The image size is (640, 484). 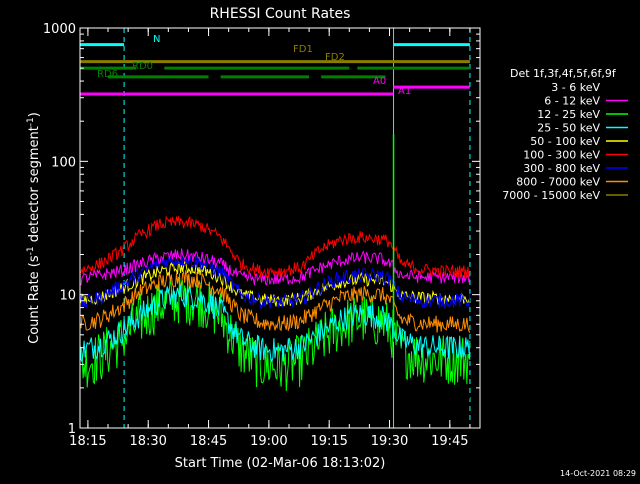 I want to click on y-tick-label: 1000, so click(x=59, y=29).